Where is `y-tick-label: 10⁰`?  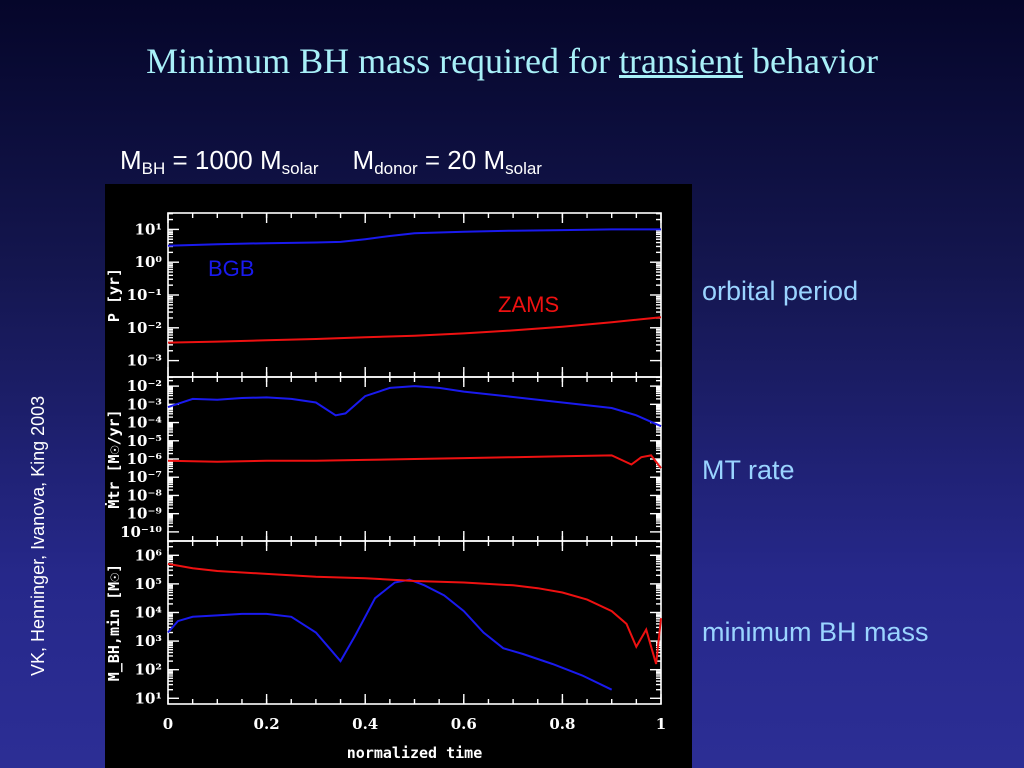
y-tick-label: 10⁰ is located at coordinates (149, 262).